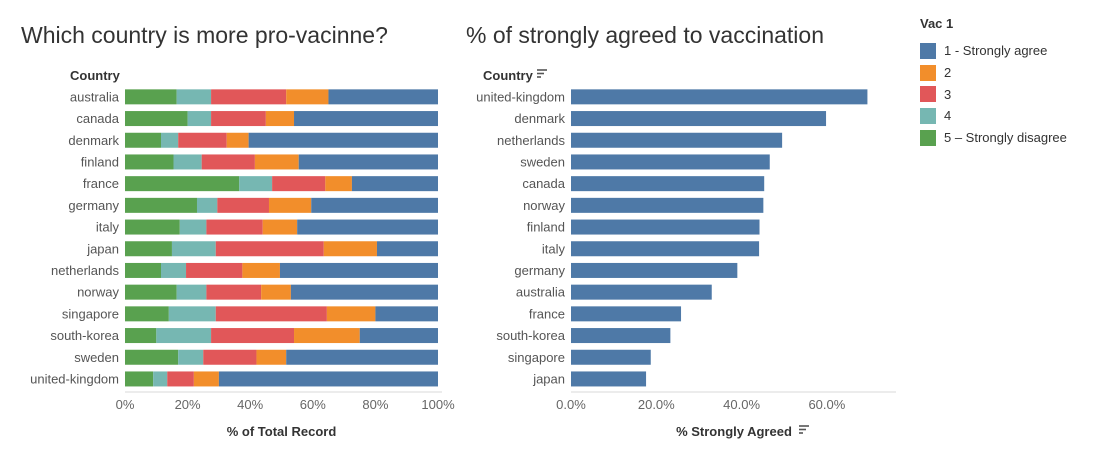 The height and width of the screenshot is (464, 1107). What do you see at coordinates (98, 292) in the screenshot?
I see `category-label: norway` at bounding box center [98, 292].